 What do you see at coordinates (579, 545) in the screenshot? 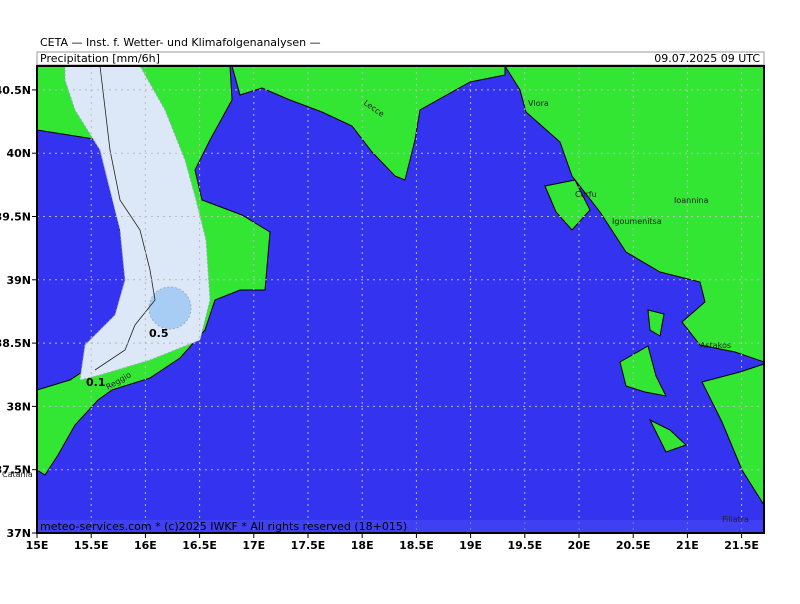
I see `x-tick-label: 20E` at bounding box center [579, 545].